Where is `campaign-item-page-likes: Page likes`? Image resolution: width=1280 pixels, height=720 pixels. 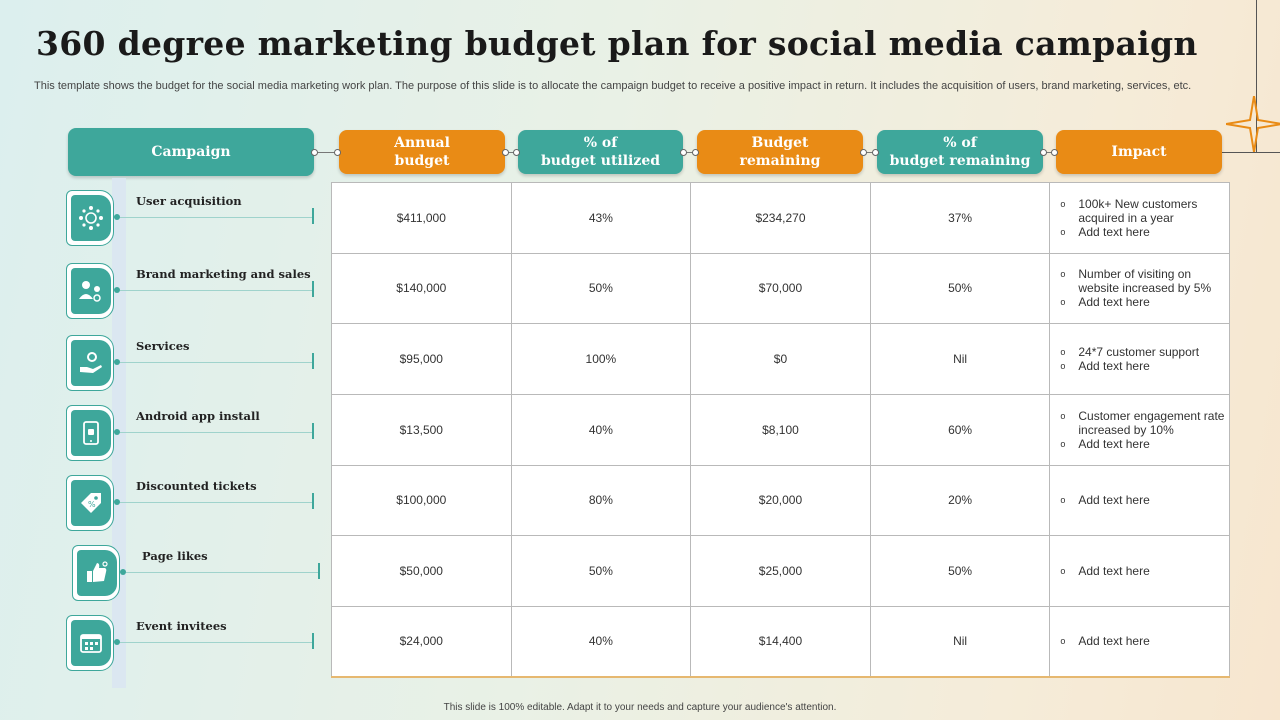
campaign-item-page-likes: Page likes is located at coordinates (202, 575).